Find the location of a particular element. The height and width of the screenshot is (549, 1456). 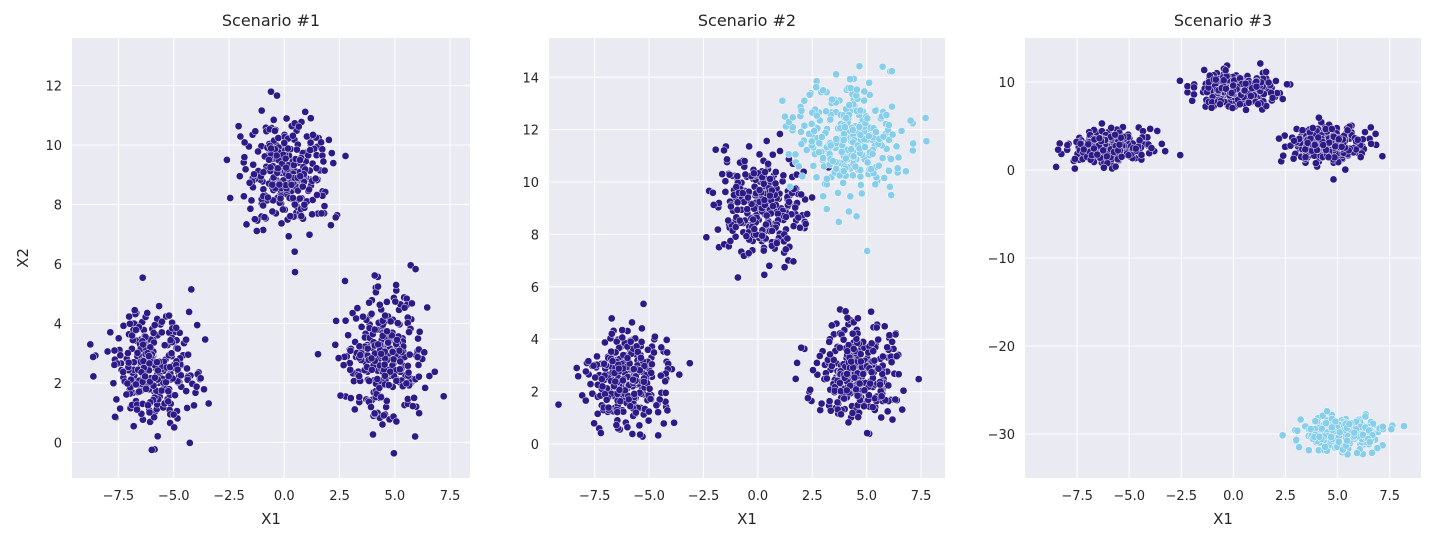

y-axis-label: X2 is located at coordinates (23, 258).